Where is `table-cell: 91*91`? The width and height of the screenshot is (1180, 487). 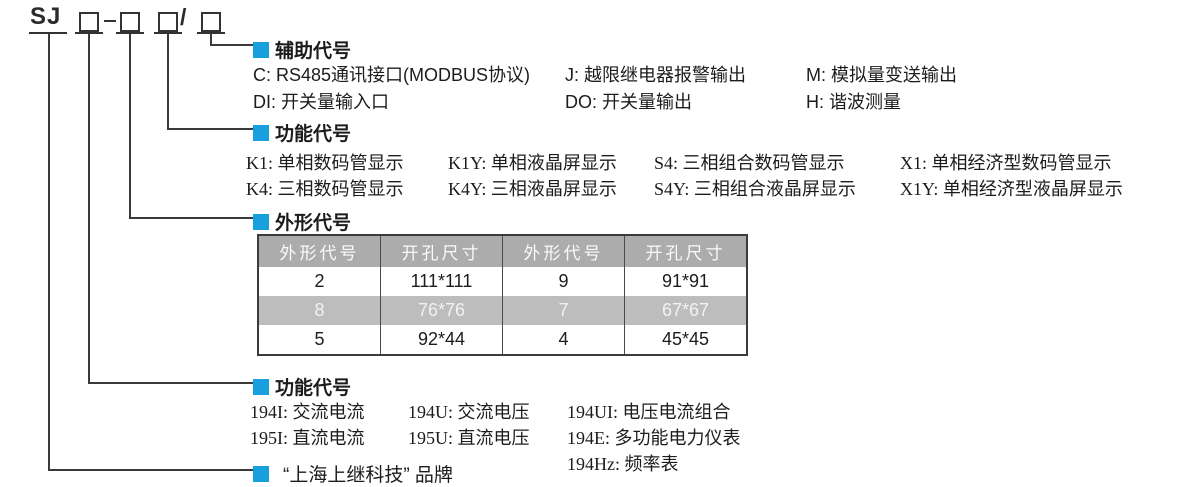
table-cell: 91*91 is located at coordinates (685, 281).